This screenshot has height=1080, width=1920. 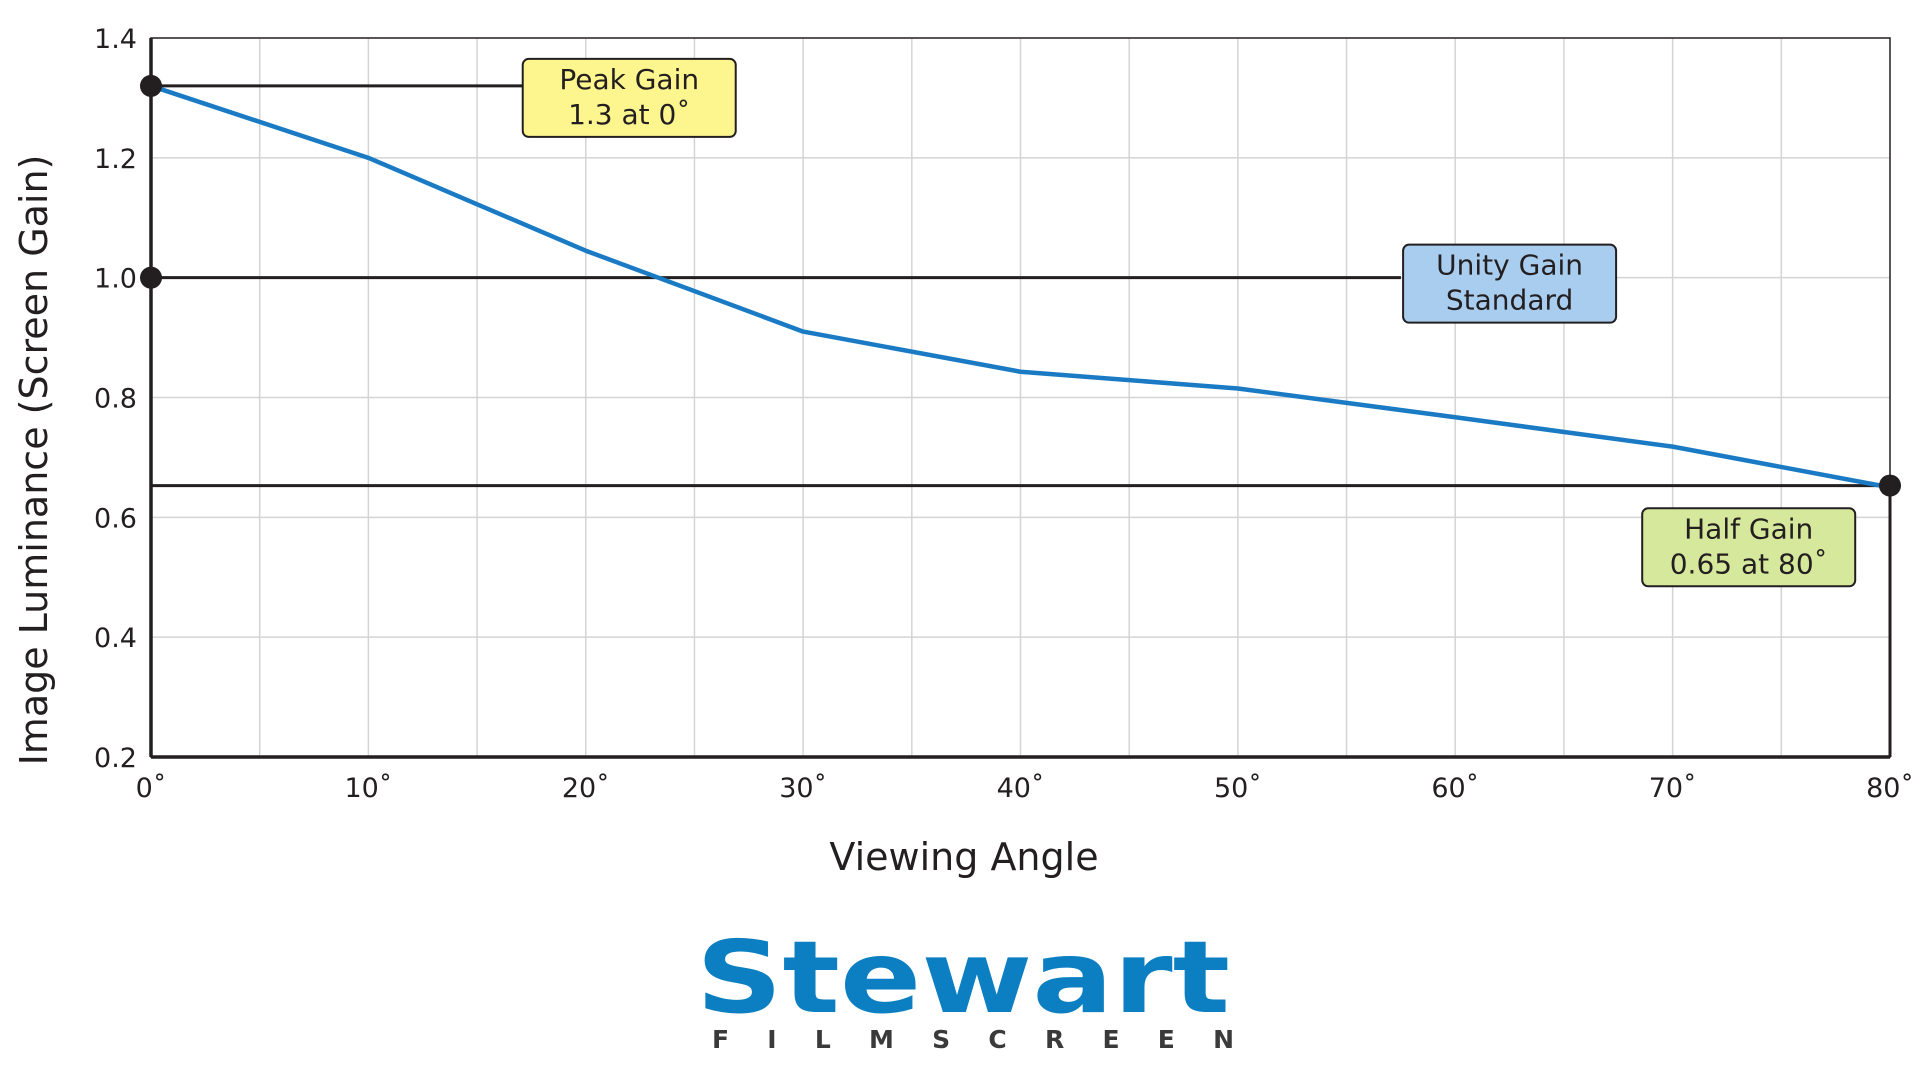 I want to click on annotation-text: 0.65 at 80˚, so click(x=1749, y=563).